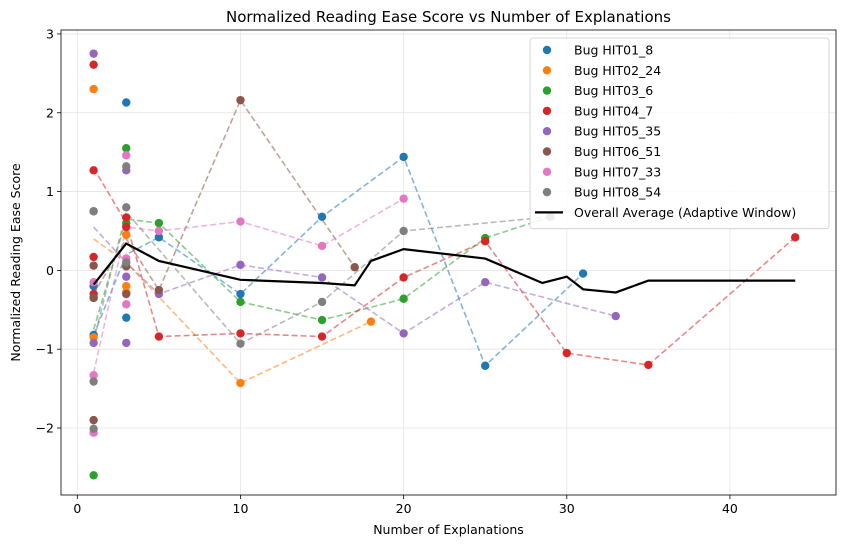 Image resolution: width=844 pixels, height=547 pixels. What do you see at coordinates (448, 529) in the screenshot?
I see `x-axis-label: Number of Explanations` at bounding box center [448, 529].